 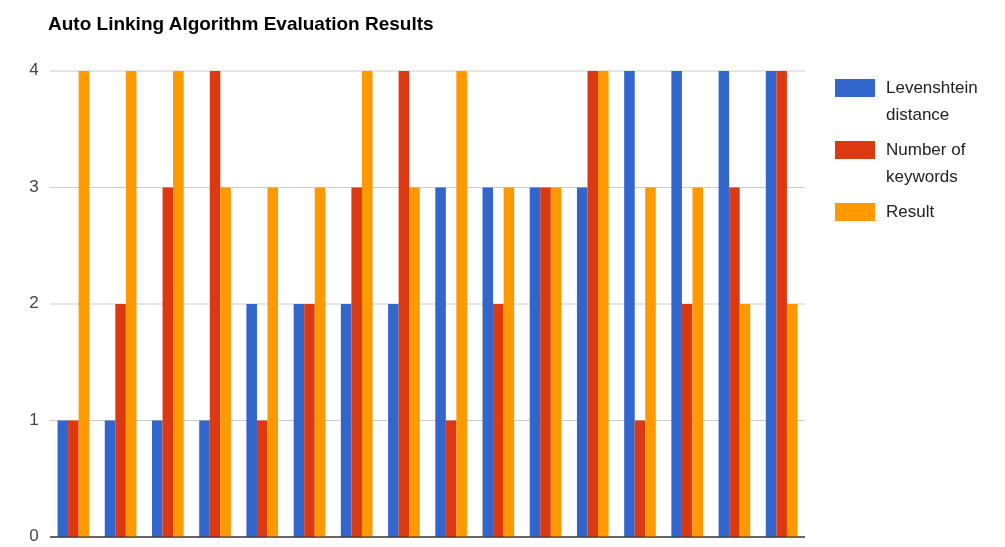 I want to click on y-tick-label: 1, so click(x=34, y=419).